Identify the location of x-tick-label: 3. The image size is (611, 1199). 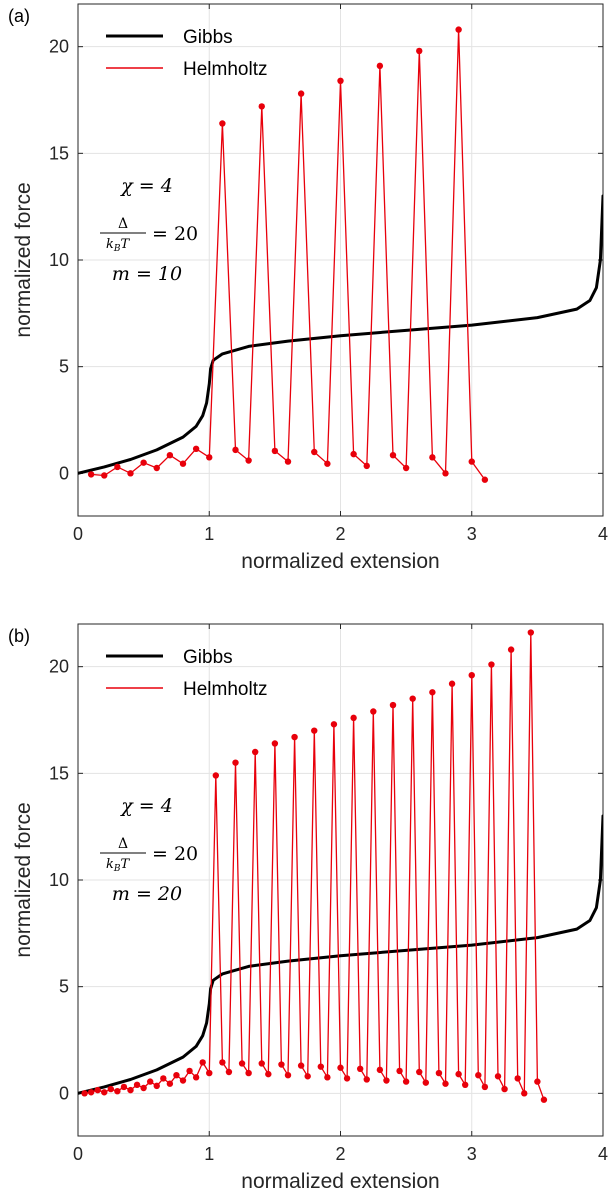
(472, 1154).